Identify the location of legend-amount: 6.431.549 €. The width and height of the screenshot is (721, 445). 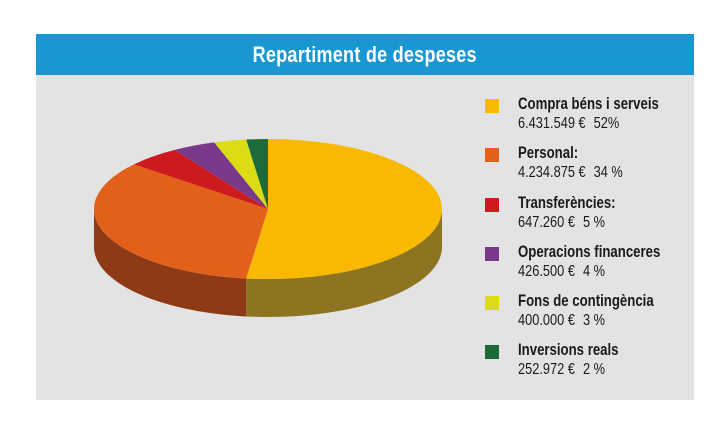
(552, 123).